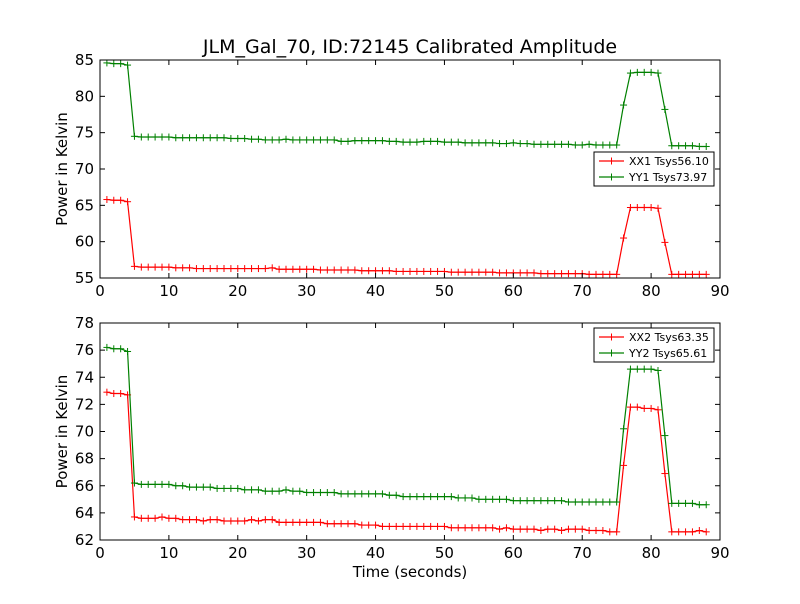 Image resolution: width=800 pixels, height=604 pixels. I want to click on chart-1-y-tick-label: 65, so click(84, 205).